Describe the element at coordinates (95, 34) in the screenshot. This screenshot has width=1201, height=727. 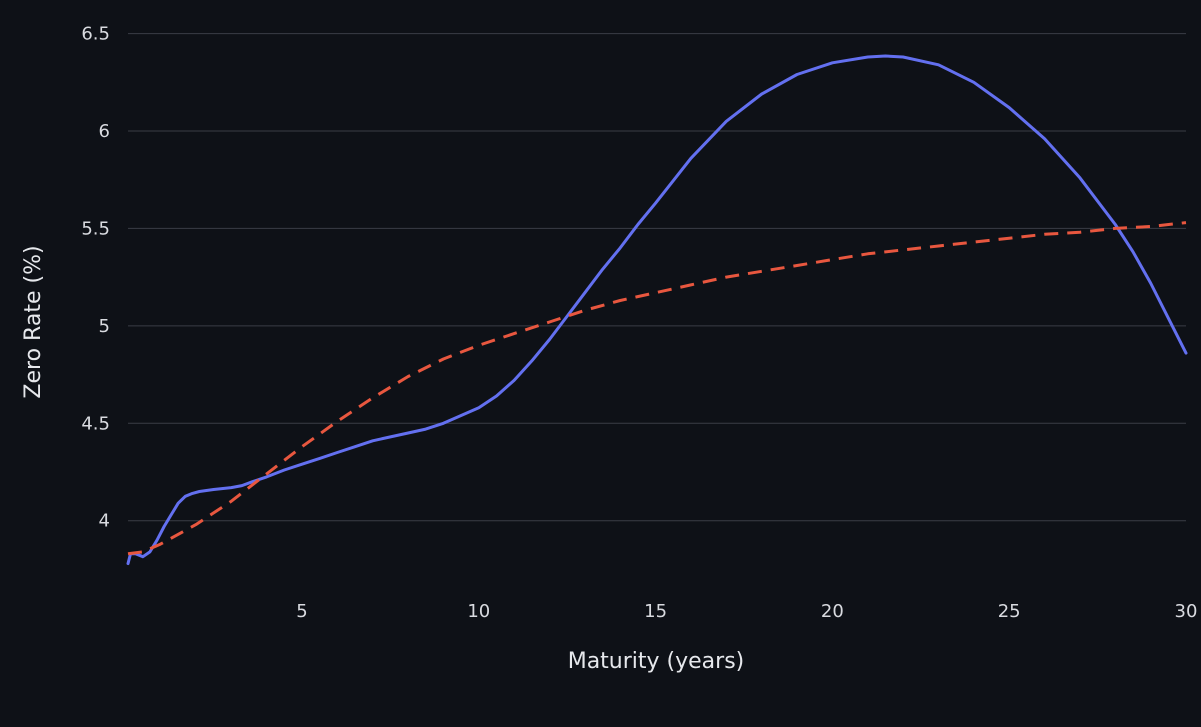
I see `y-tick-label: 6.5` at that location.